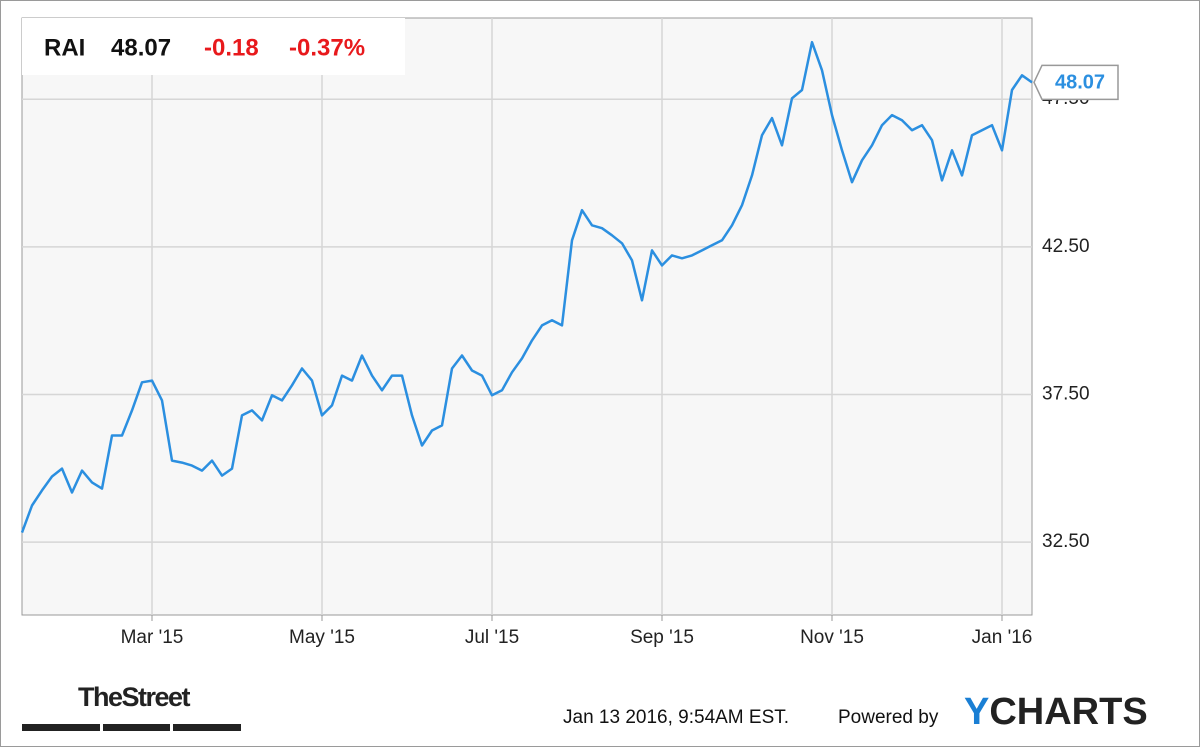  I want to click on y-tick-label: 42.50, so click(1066, 246).